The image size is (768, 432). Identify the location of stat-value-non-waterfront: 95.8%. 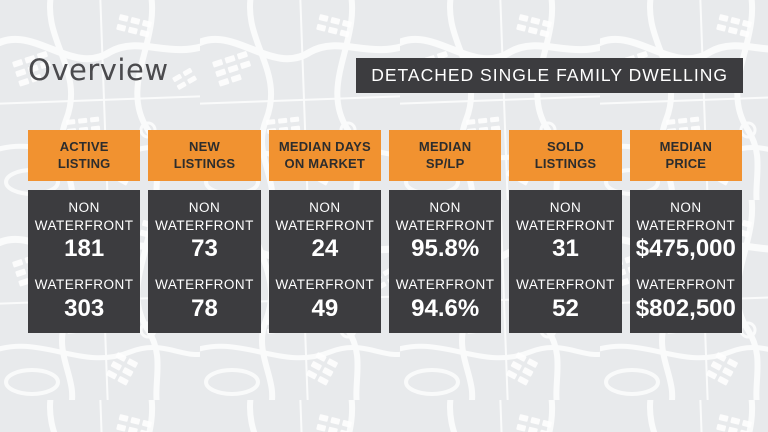
(445, 249).